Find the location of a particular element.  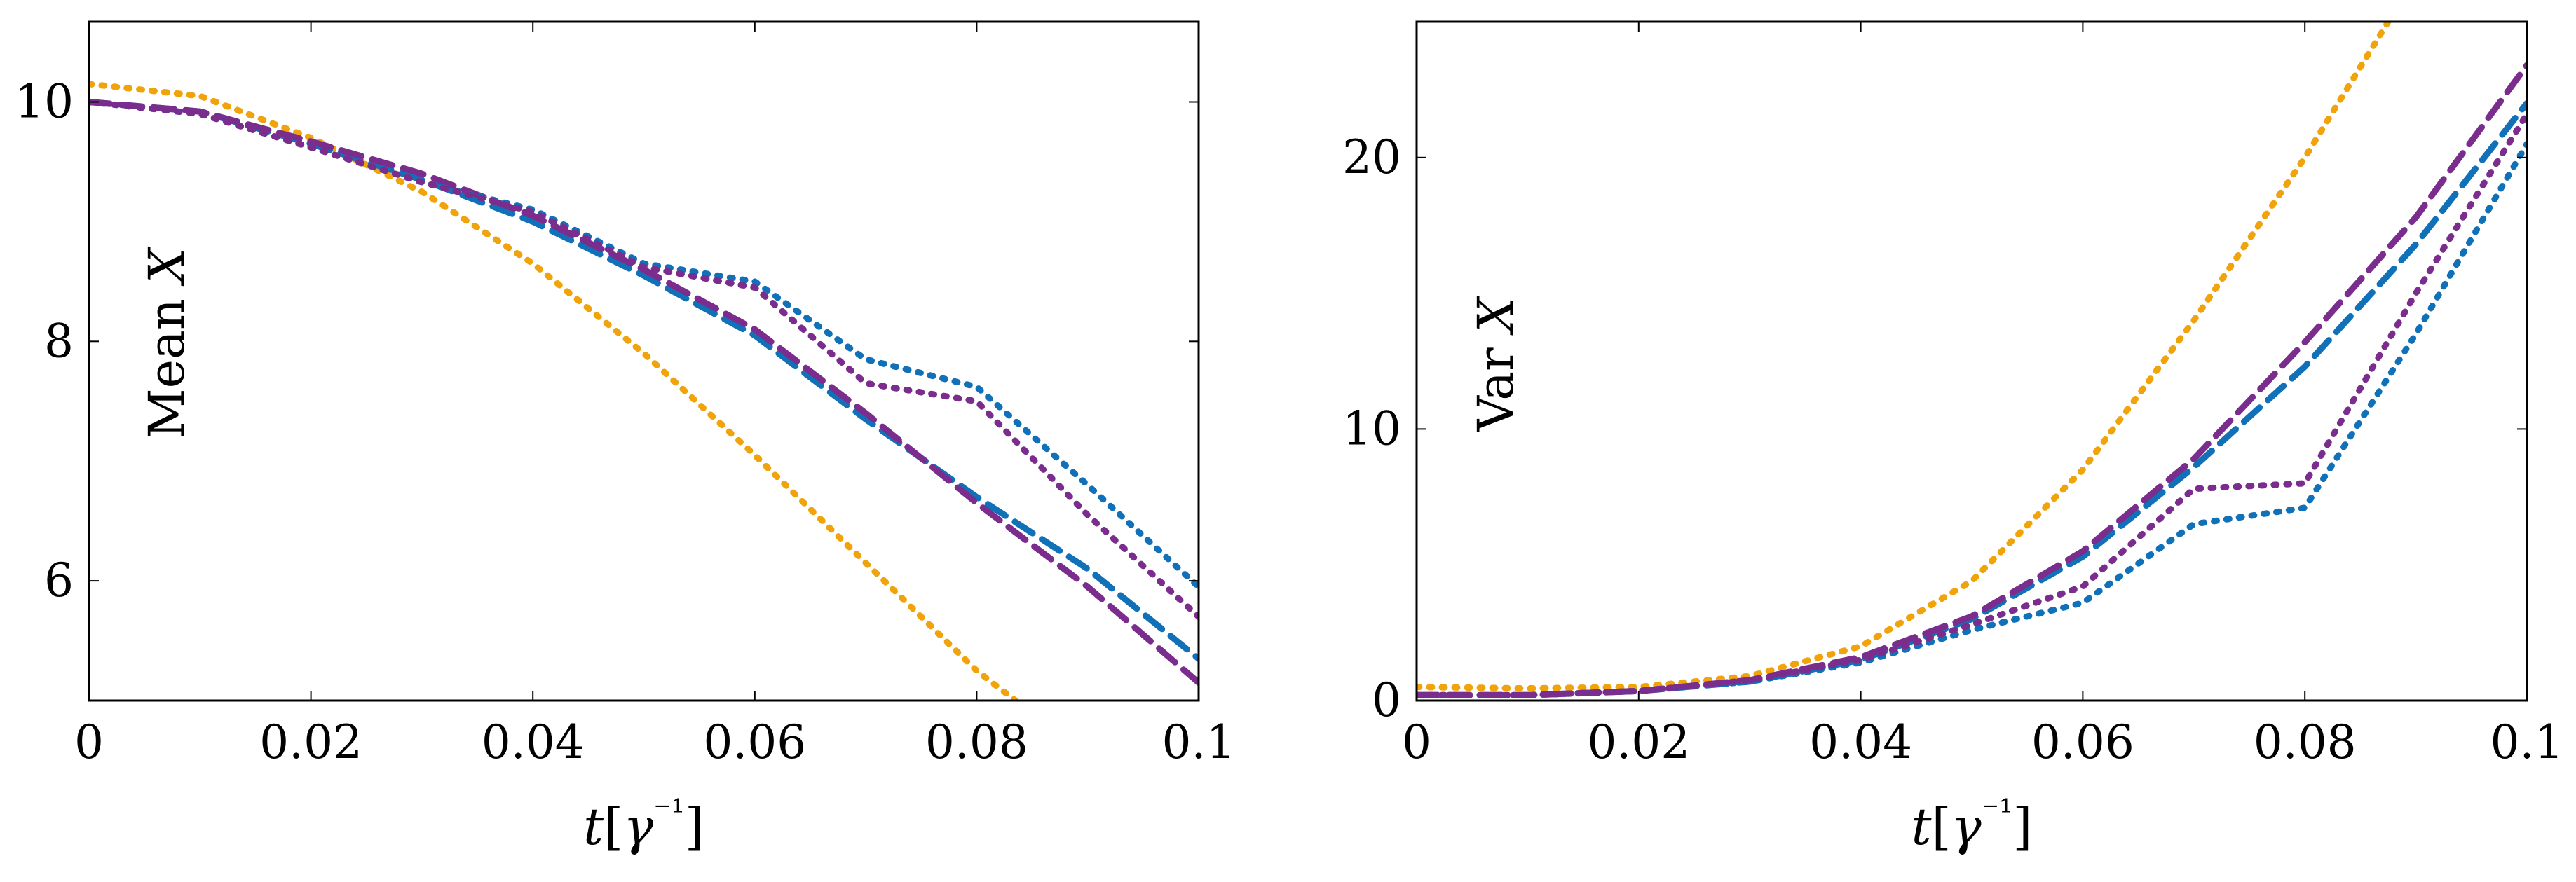

mean-x-x-tick-label: 0 is located at coordinates (89, 742).